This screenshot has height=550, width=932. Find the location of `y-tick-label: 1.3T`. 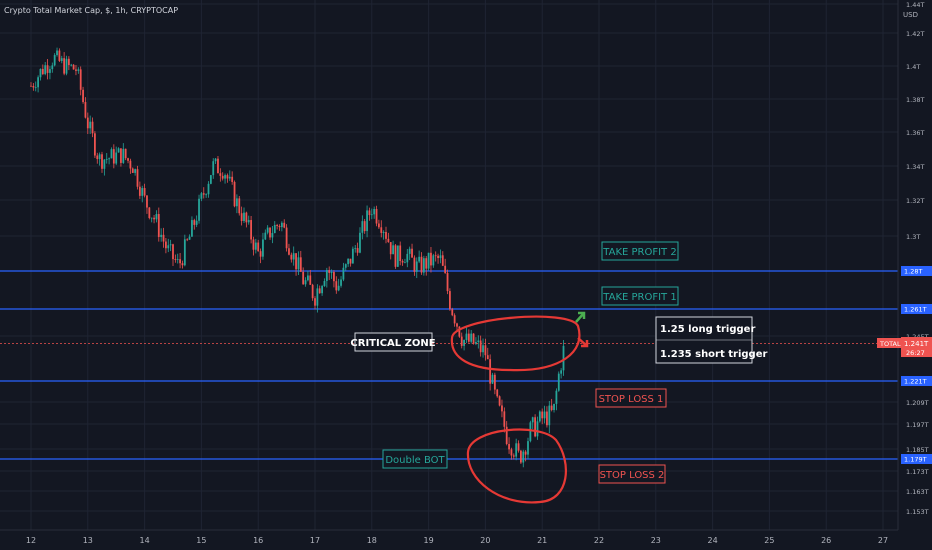

y-tick-label: 1.3T is located at coordinates (913, 237).